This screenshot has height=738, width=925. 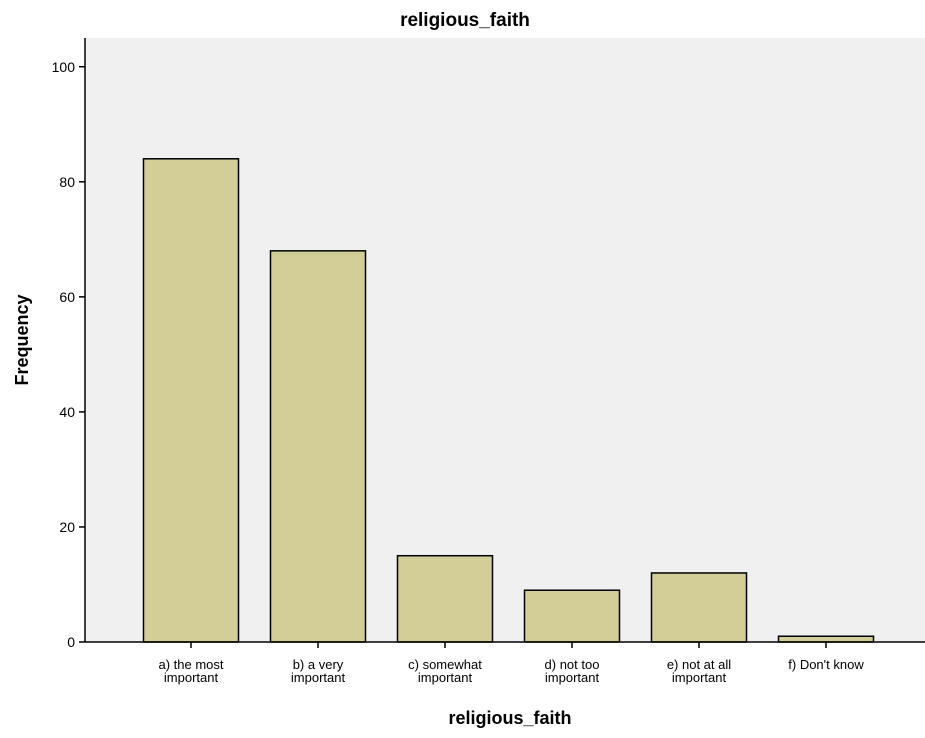 What do you see at coordinates (509, 718) in the screenshot?
I see `x-axis-label: religious_faith` at bounding box center [509, 718].